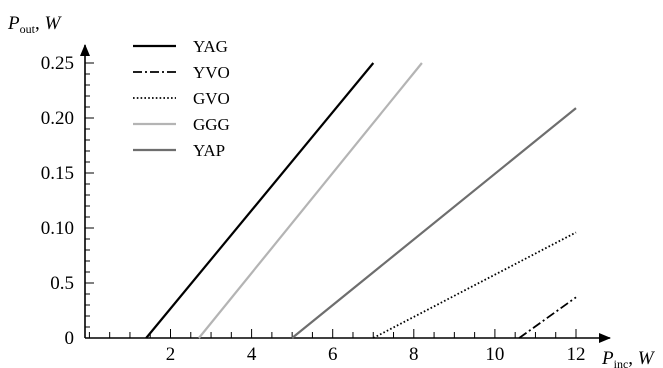  I want to click on y-tick-label: 0.5, so click(62, 283).